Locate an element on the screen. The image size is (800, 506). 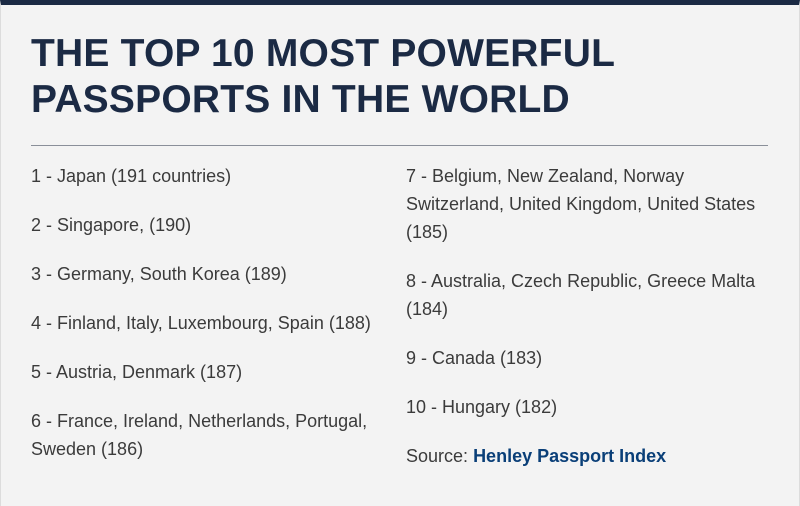
ranking-item-5: 5 - Austria, Denmark (187) is located at coordinates (137, 372).